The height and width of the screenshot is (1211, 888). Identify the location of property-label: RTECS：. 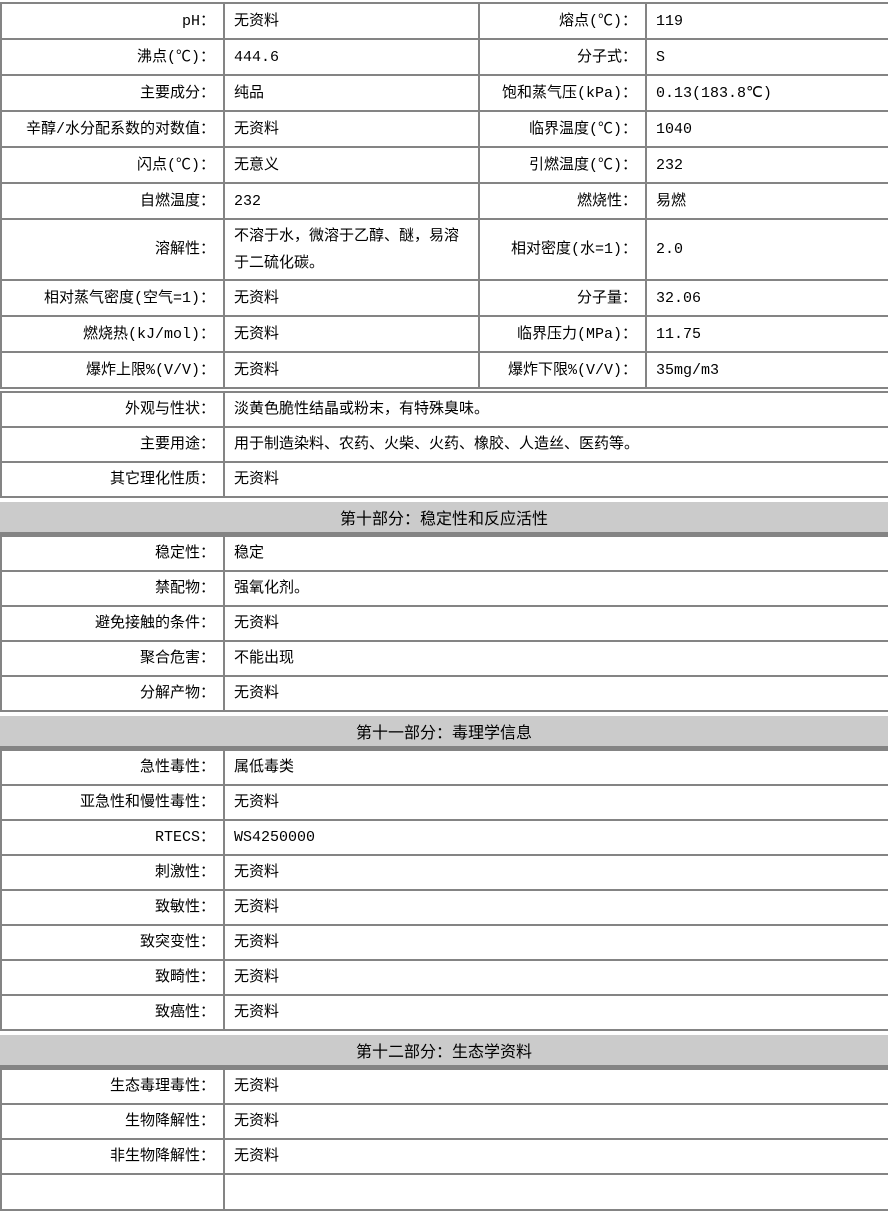
(112, 837).